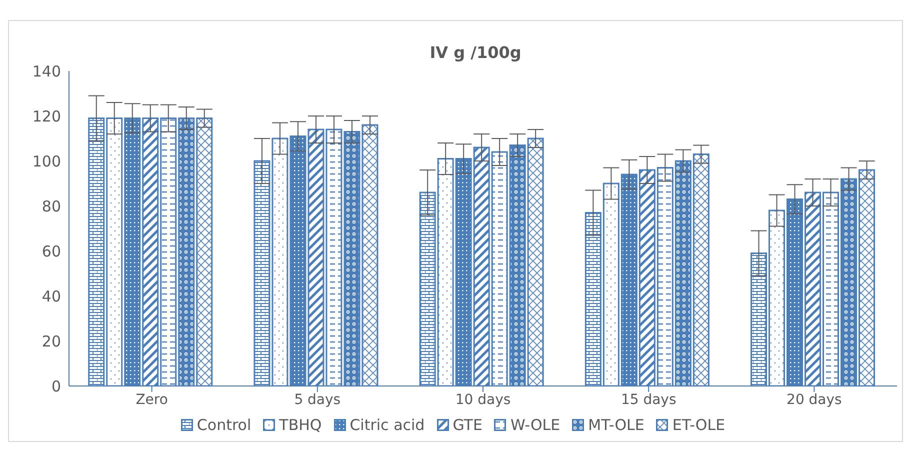 The image size is (911, 458). What do you see at coordinates (51, 296) in the screenshot?
I see `y-tick-label: 40` at bounding box center [51, 296].